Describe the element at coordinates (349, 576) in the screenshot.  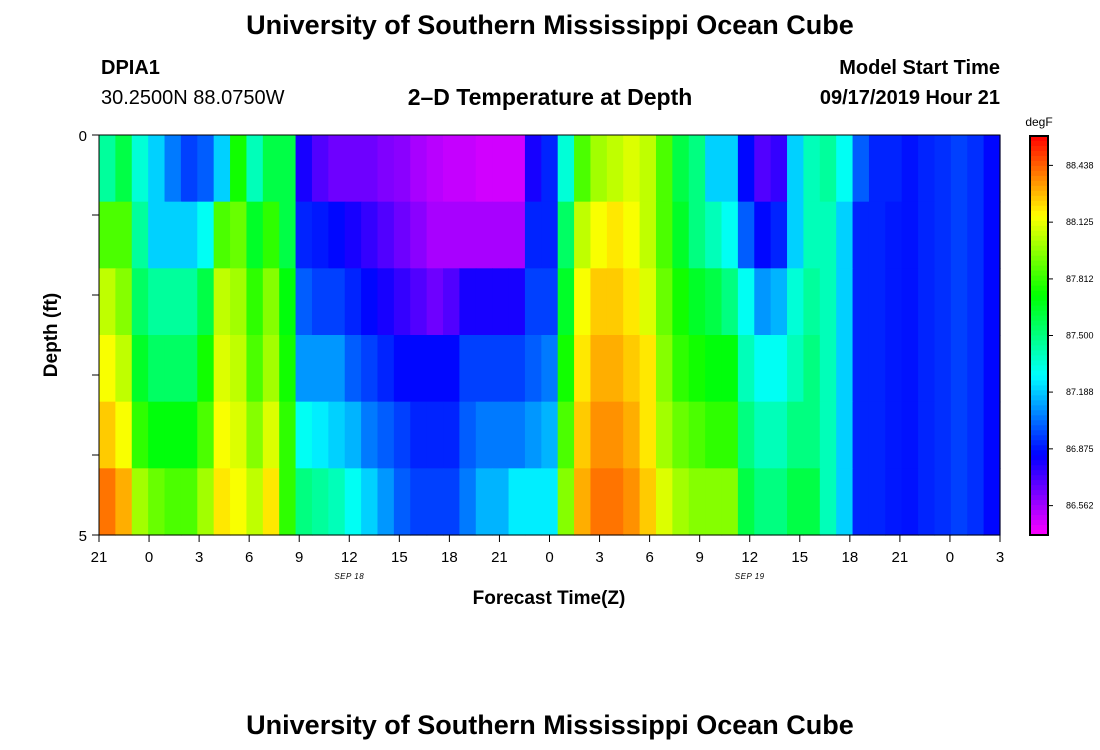
I see `date-label: SEP 18` at that location.